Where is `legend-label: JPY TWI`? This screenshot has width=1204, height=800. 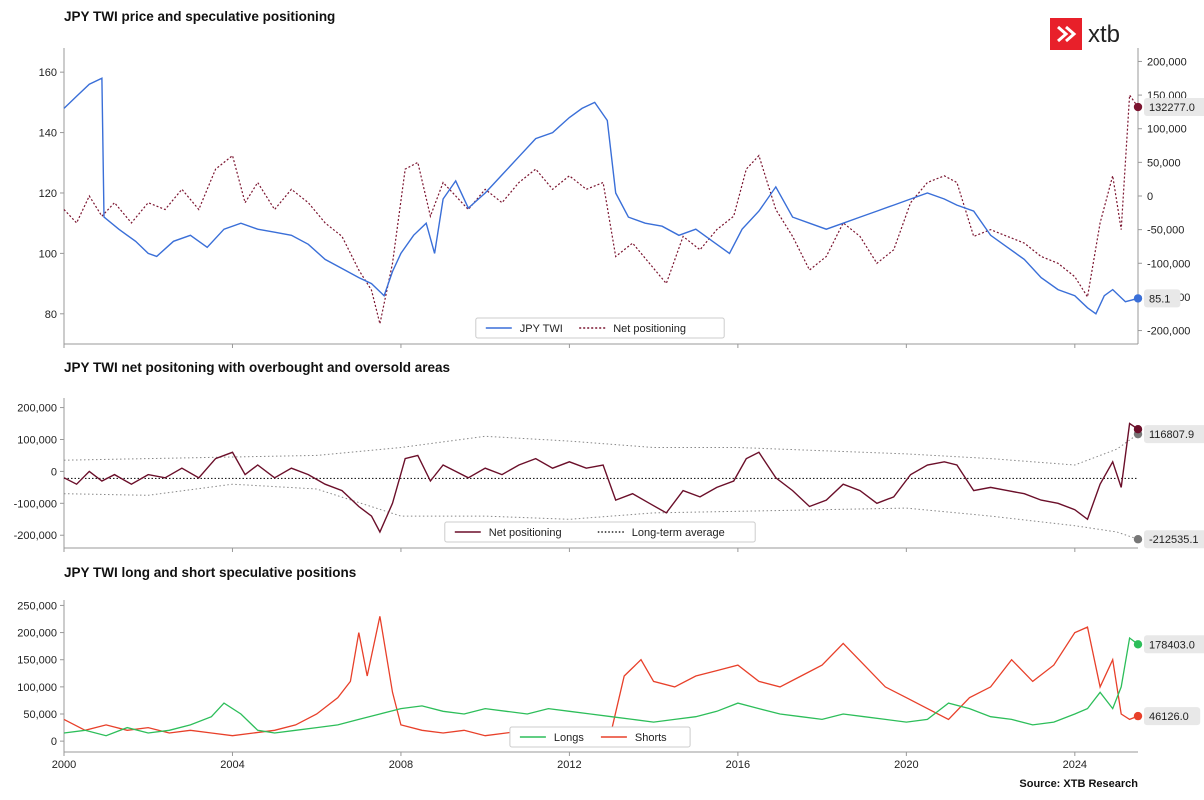 legend-label: JPY TWI is located at coordinates (541, 329).